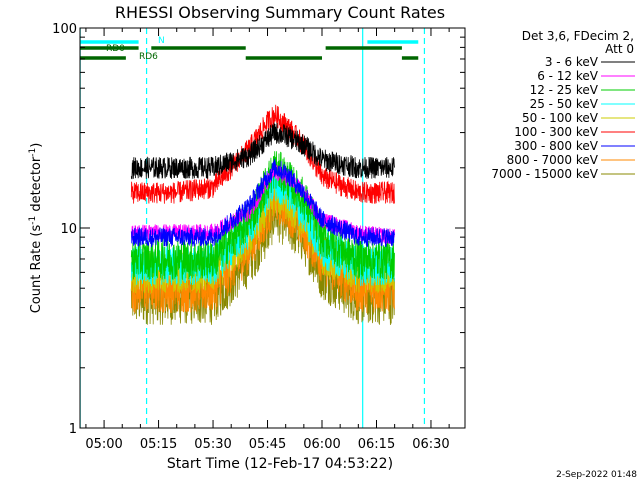 The width and height of the screenshot is (640, 480). What do you see at coordinates (103, 444) in the screenshot?
I see `x-tick-label: 05:00` at bounding box center [103, 444].